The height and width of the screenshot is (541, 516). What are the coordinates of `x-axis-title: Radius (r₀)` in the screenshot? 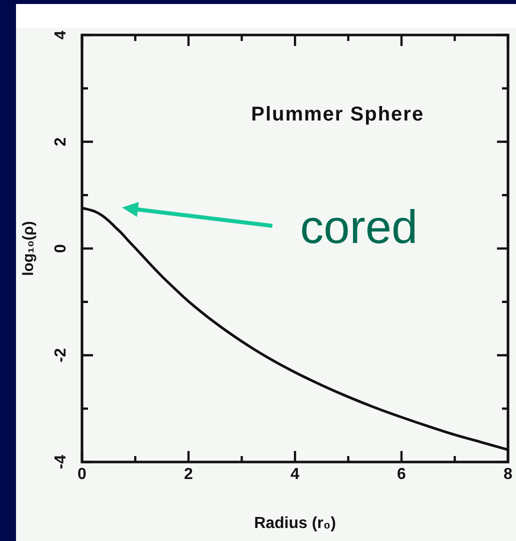 It's located at (295, 523).